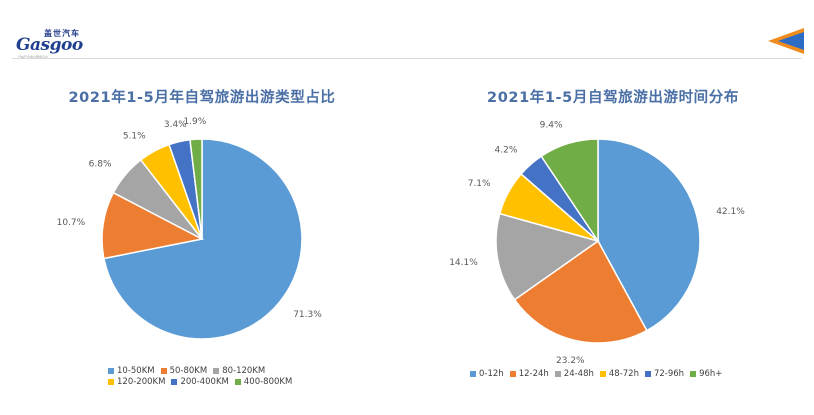 This screenshot has height=415, width=814. What do you see at coordinates (196, 189) in the screenshot?
I see `pie-slice-400-800km` at bounding box center [196, 189].